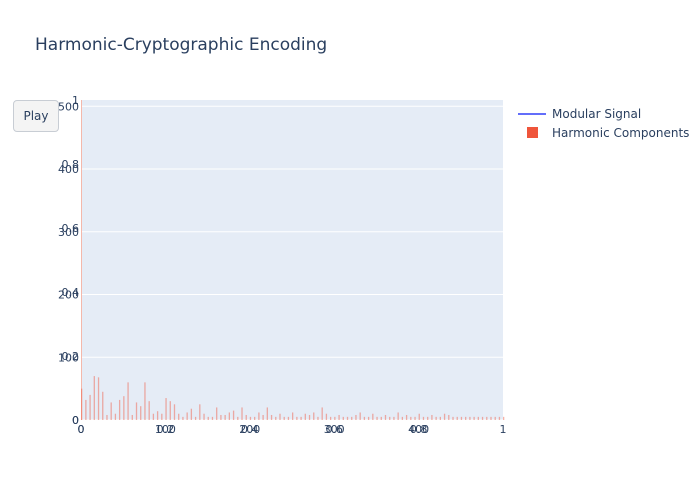  I want to click on y2-tick-label: 0, so click(75, 420).